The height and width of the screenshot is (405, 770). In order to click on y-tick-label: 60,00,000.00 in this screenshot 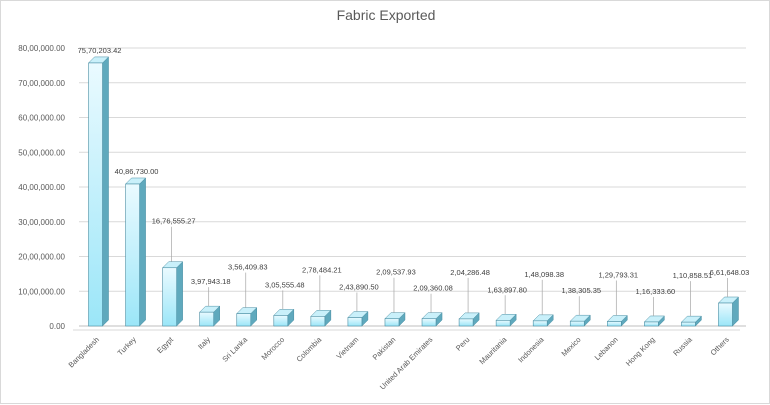, I will do `click(41, 118)`.